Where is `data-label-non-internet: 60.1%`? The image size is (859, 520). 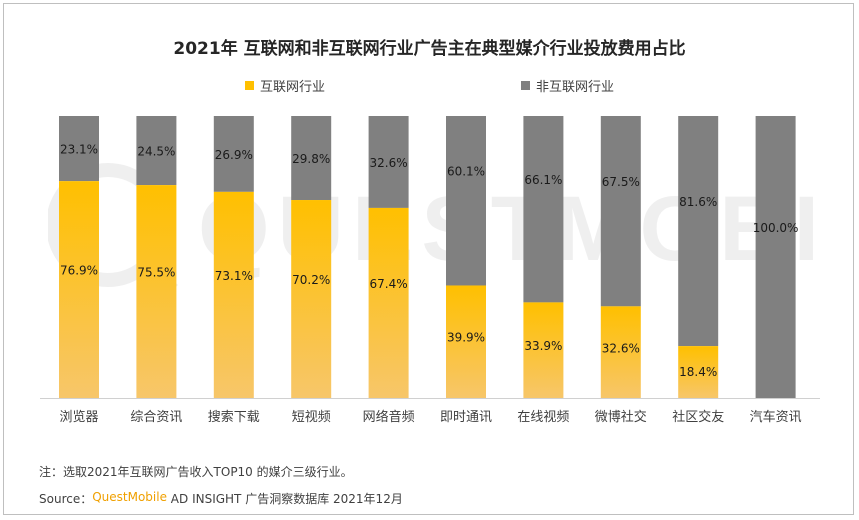 data-label-non-internet: 60.1% is located at coordinates (466, 172).